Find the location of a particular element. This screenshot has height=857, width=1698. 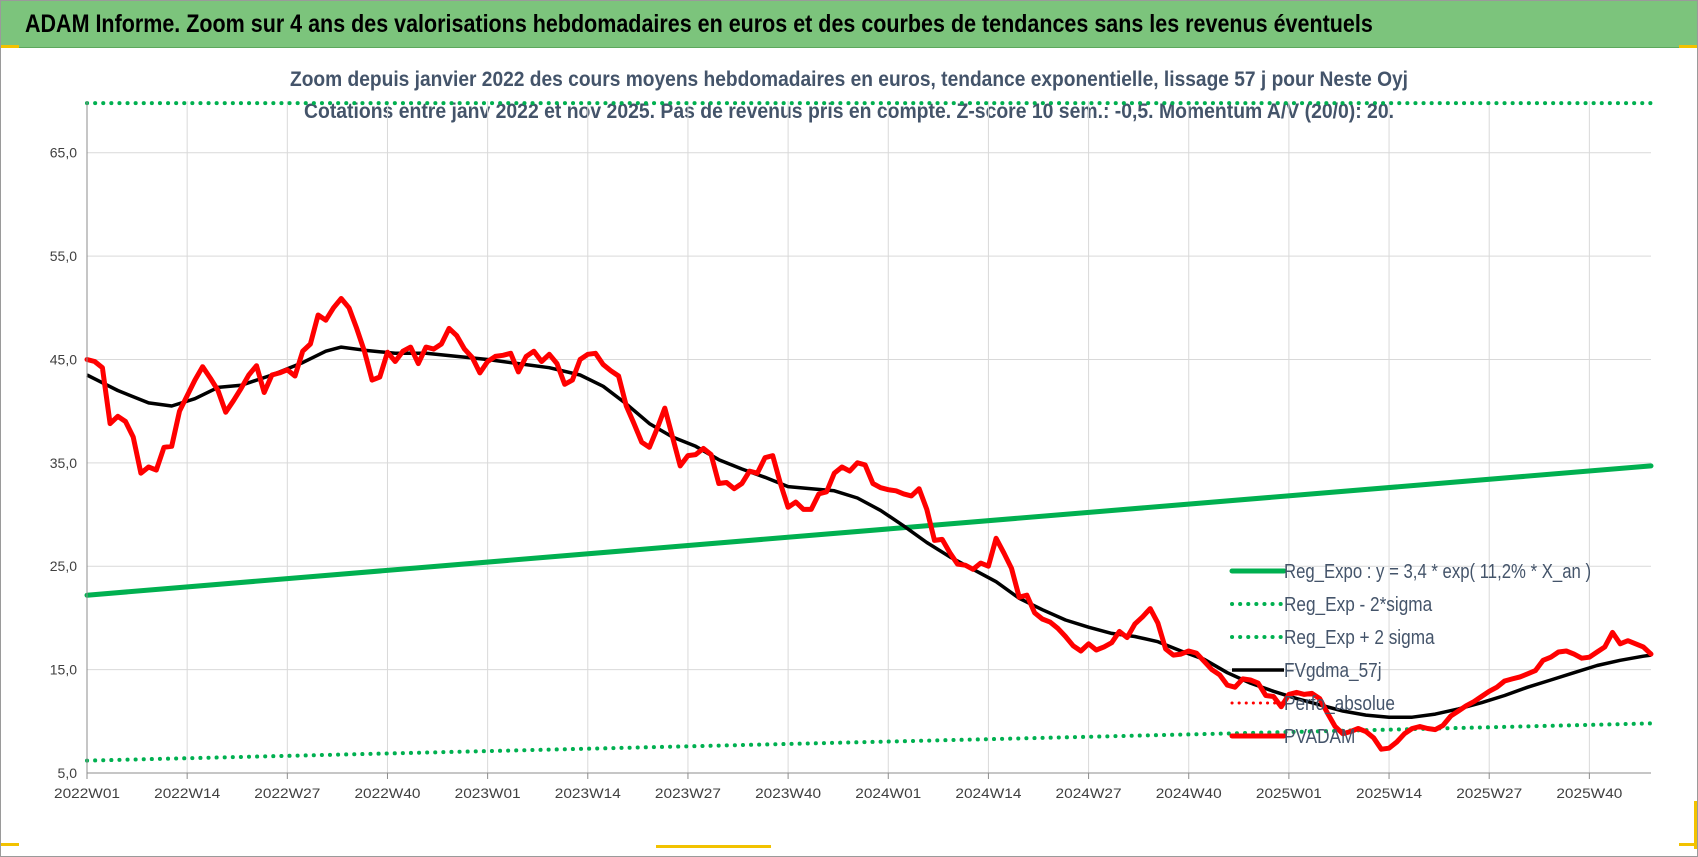

legend-label: FVgdma_57j is located at coordinates (1333, 671).